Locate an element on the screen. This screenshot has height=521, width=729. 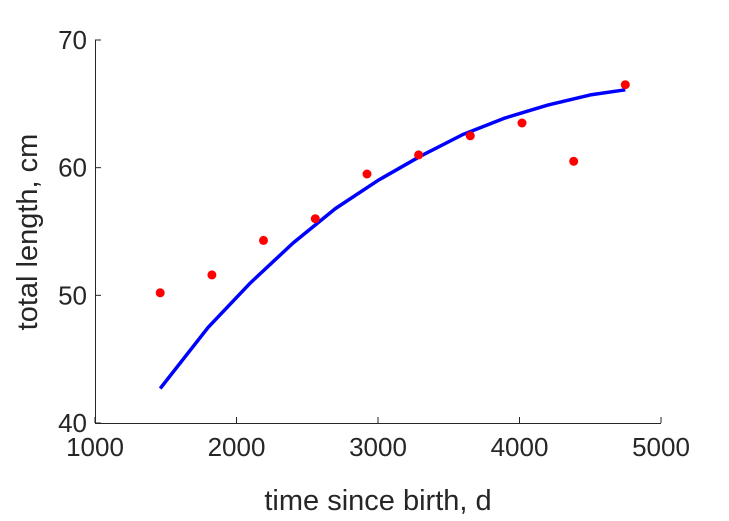
x-tick-label: 3000 is located at coordinates (378, 447).